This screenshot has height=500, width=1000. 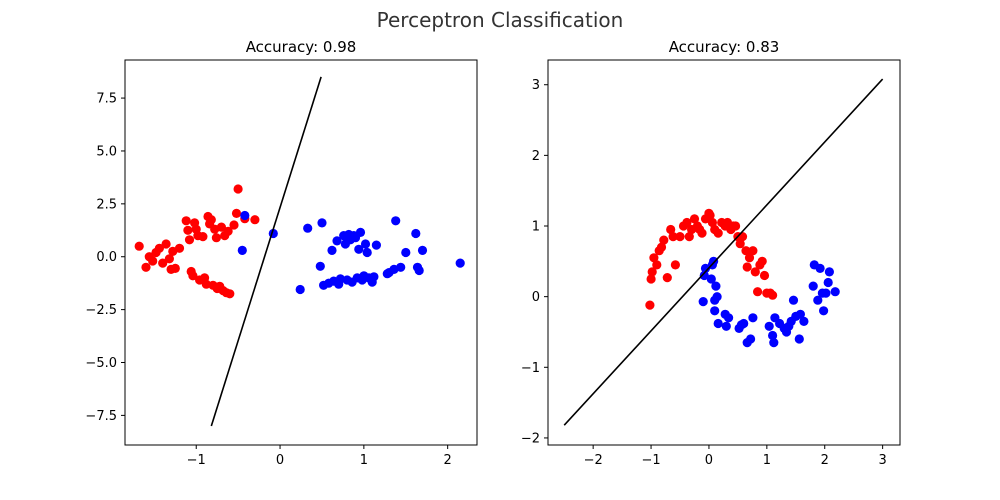 I want to click on x-tick-label: −1, so click(x=196, y=460).